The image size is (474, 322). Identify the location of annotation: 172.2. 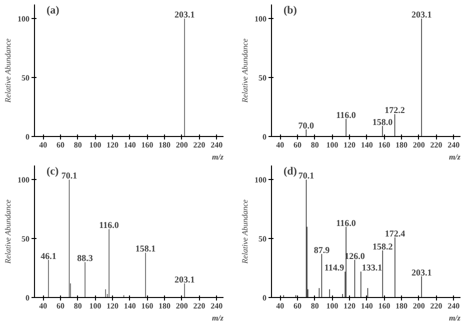
(395, 110).